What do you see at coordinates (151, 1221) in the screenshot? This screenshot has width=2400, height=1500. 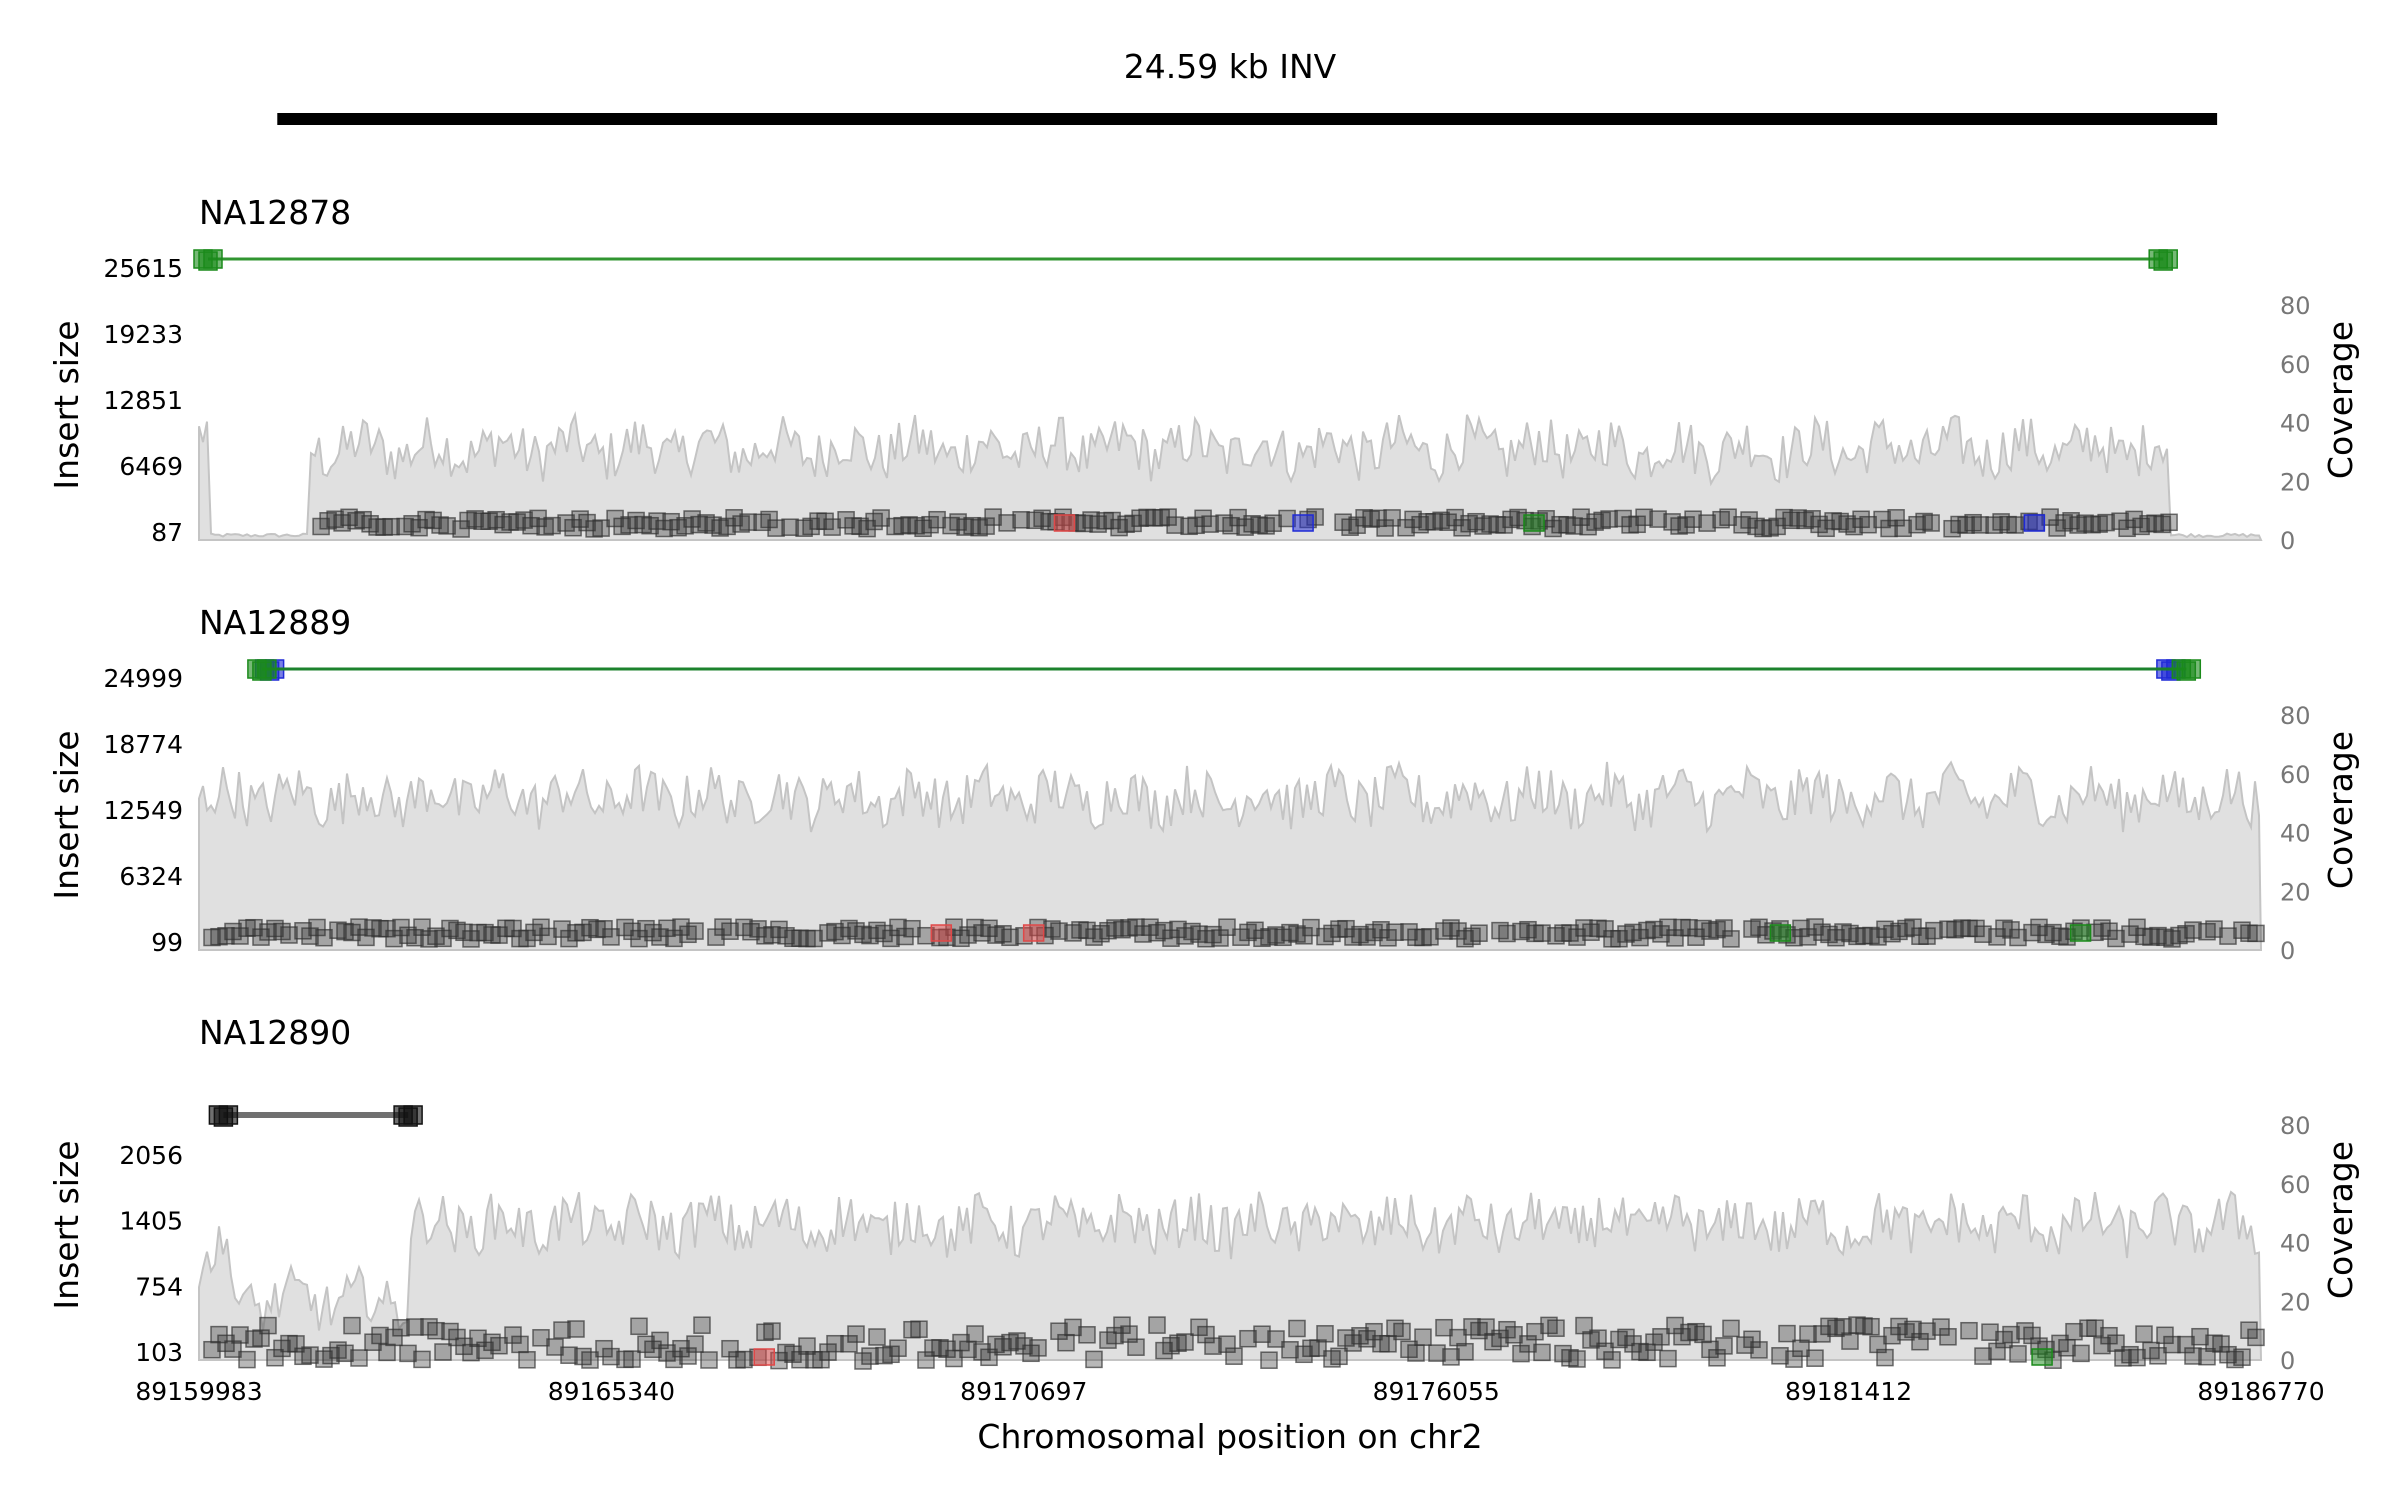 I see `insert-size-tick: 1405` at bounding box center [151, 1221].